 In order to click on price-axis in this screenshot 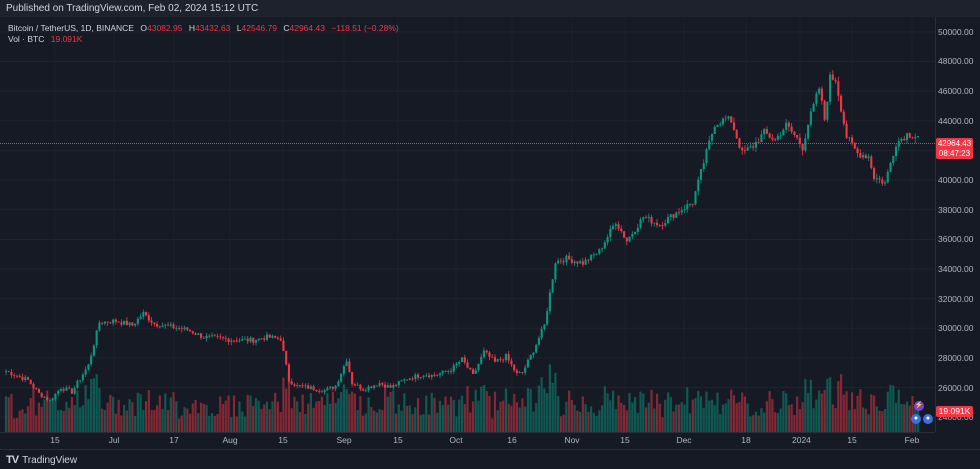, I will do `click(957, 224)`.